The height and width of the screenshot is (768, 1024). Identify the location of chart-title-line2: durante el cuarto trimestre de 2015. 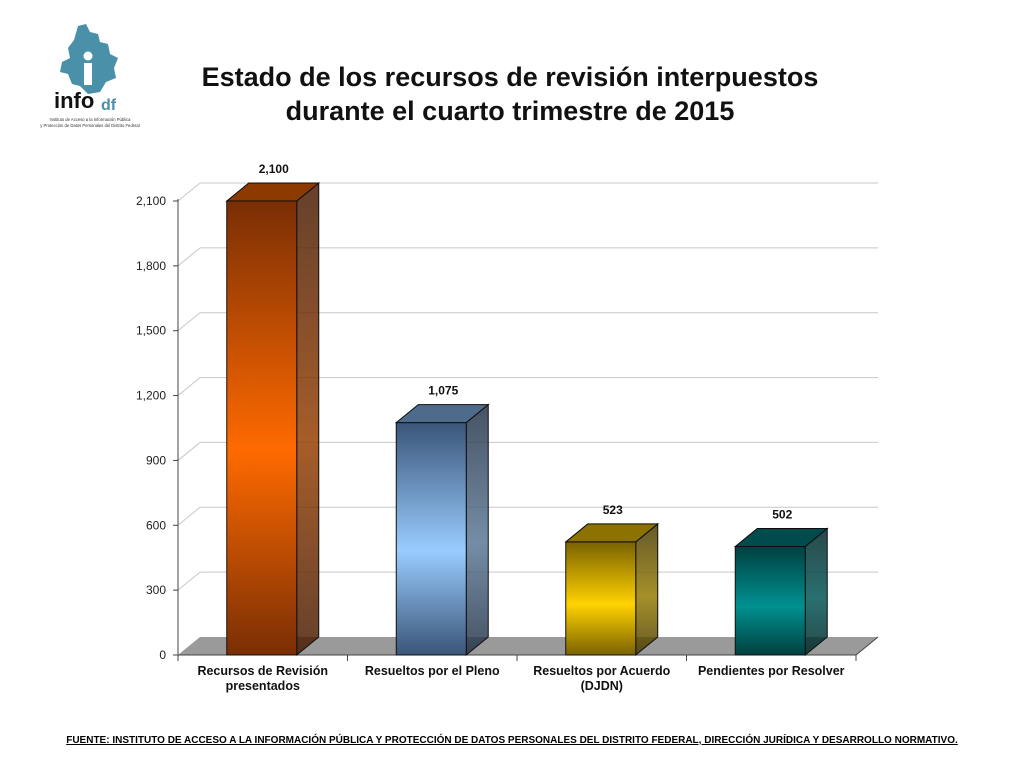
(510, 111).